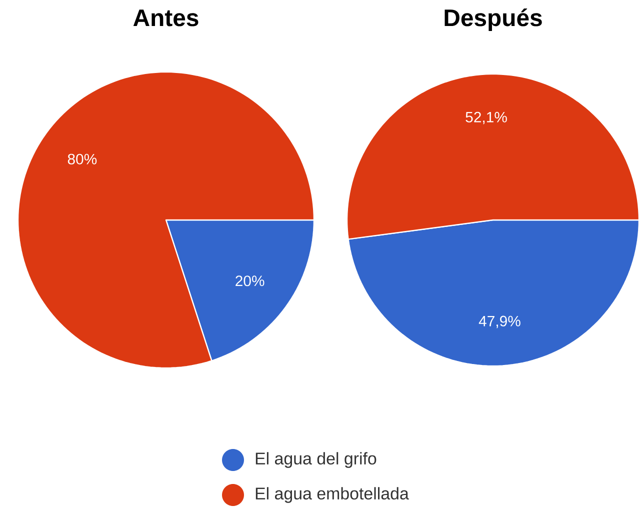 This screenshot has width=641, height=512. Describe the element at coordinates (493, 19) in the screenshot. I see `chart-title: Después` at that location.